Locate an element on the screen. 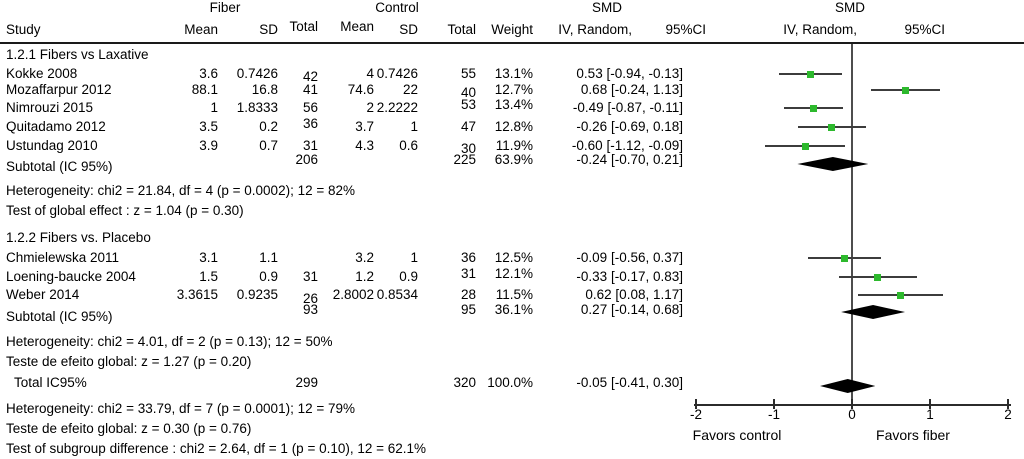 The image size is (1024, 459). smd-ci-value: 0.62 [0.08, 1.17] is located at coordinates (634, 294).